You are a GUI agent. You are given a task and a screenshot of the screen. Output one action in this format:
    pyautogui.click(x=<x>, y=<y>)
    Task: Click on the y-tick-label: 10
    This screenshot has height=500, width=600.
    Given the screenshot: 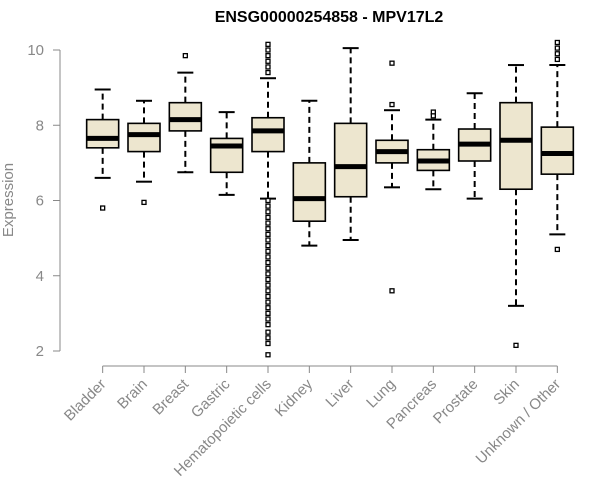 What is the action you would take?
    pyautogui.click(x=35, y=50)
    